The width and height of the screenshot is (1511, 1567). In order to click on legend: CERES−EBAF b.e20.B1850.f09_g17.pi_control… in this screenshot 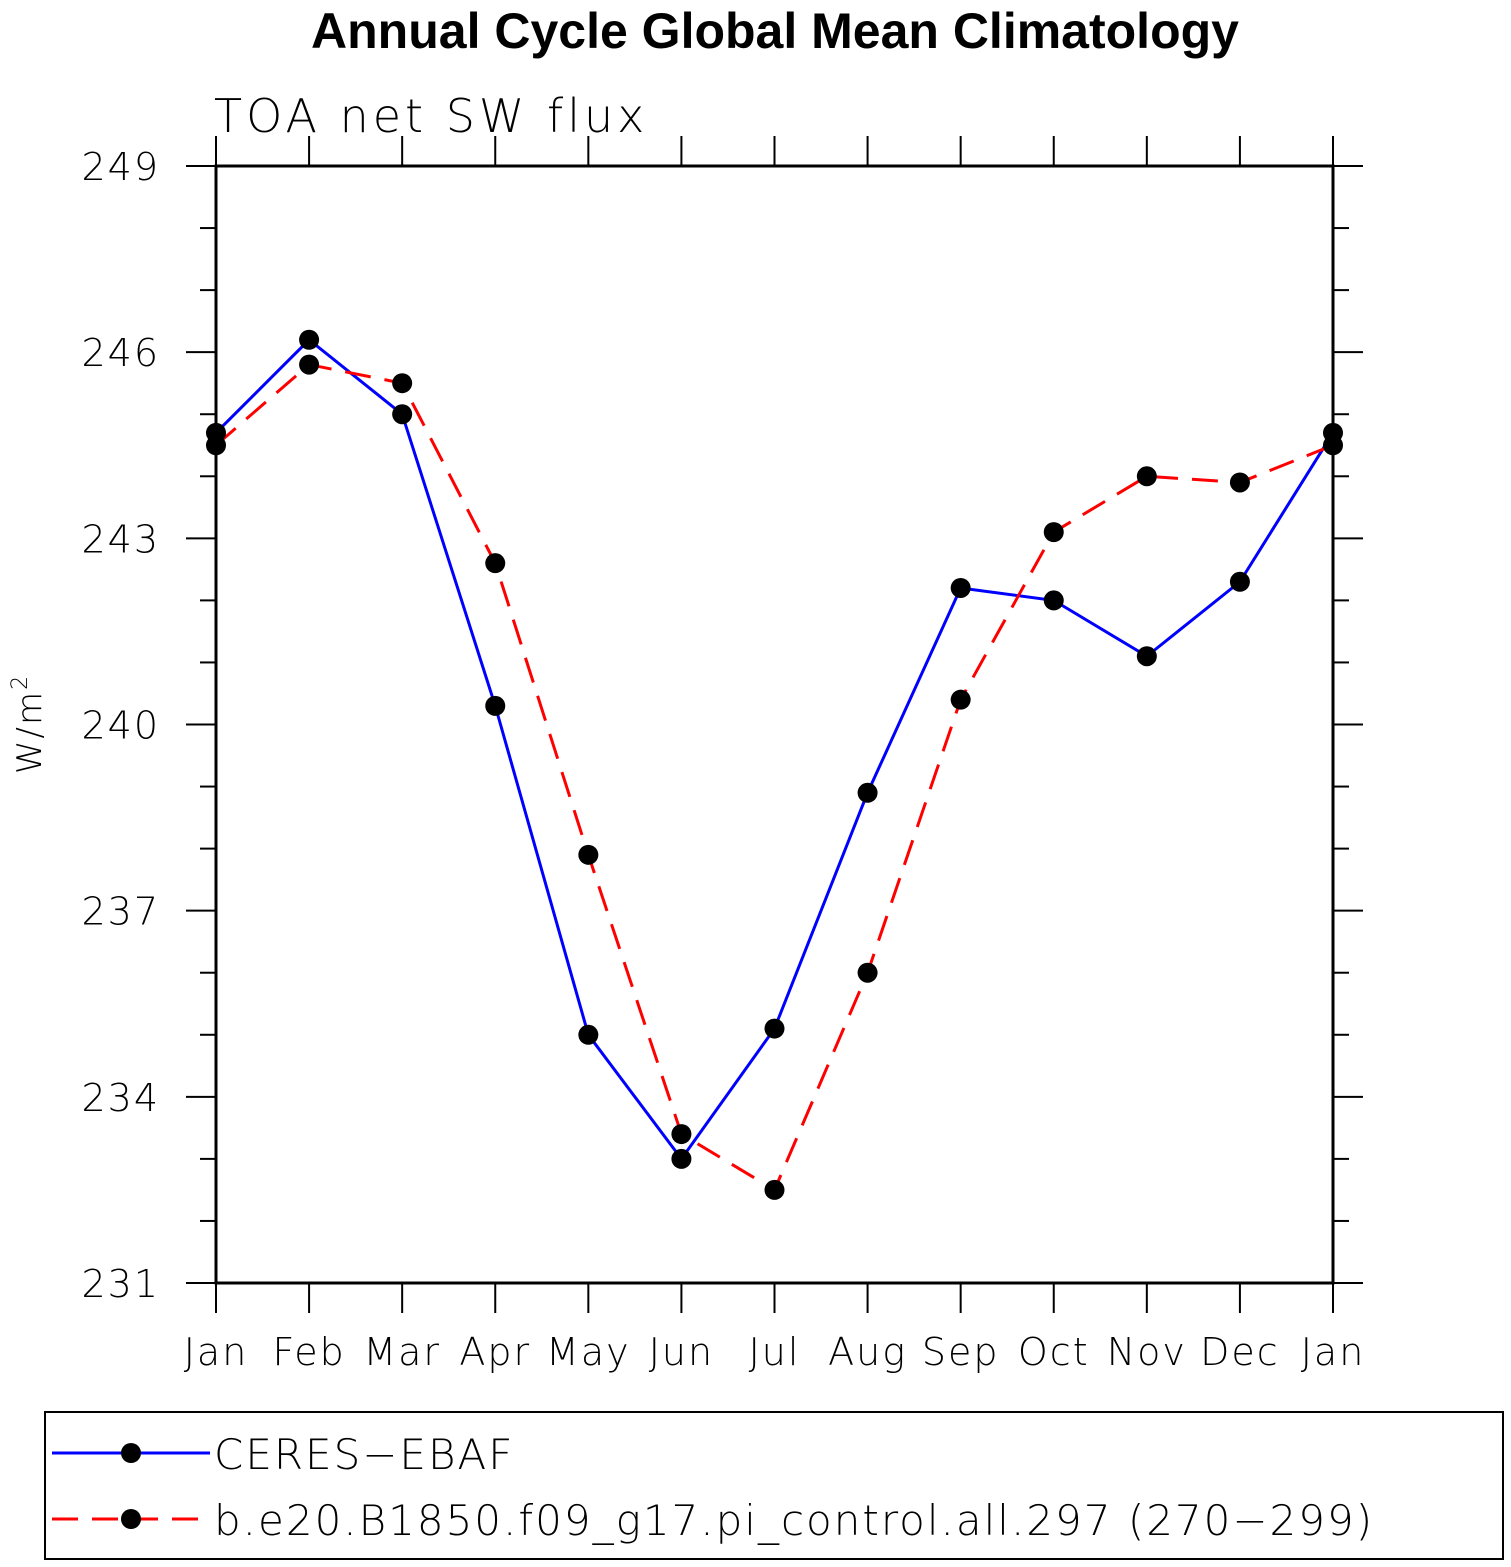, I will do `click(713, 1487)`.